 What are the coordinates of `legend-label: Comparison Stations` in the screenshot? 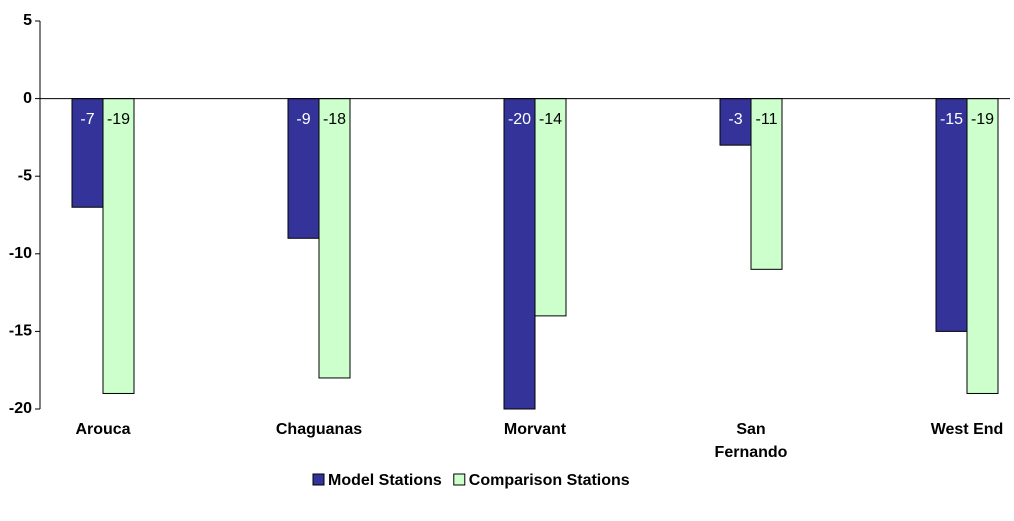 It's located at (549, 480).